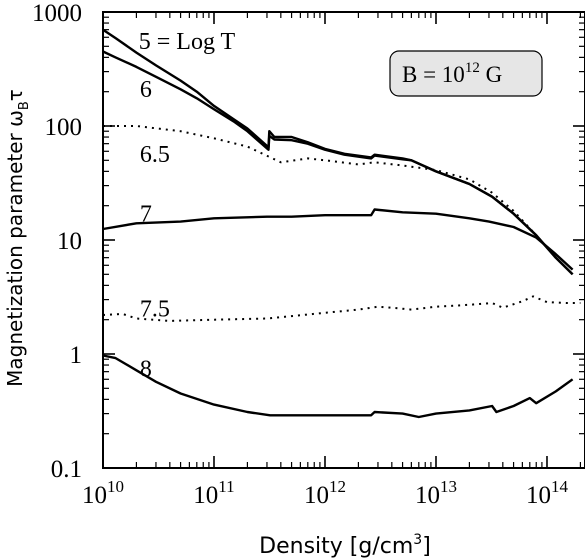 Image resolution: width=585 pixels, height=560 pixels. I want to click on y-axis-label: Magnetization parameter ωBτ, so click(17, 238).